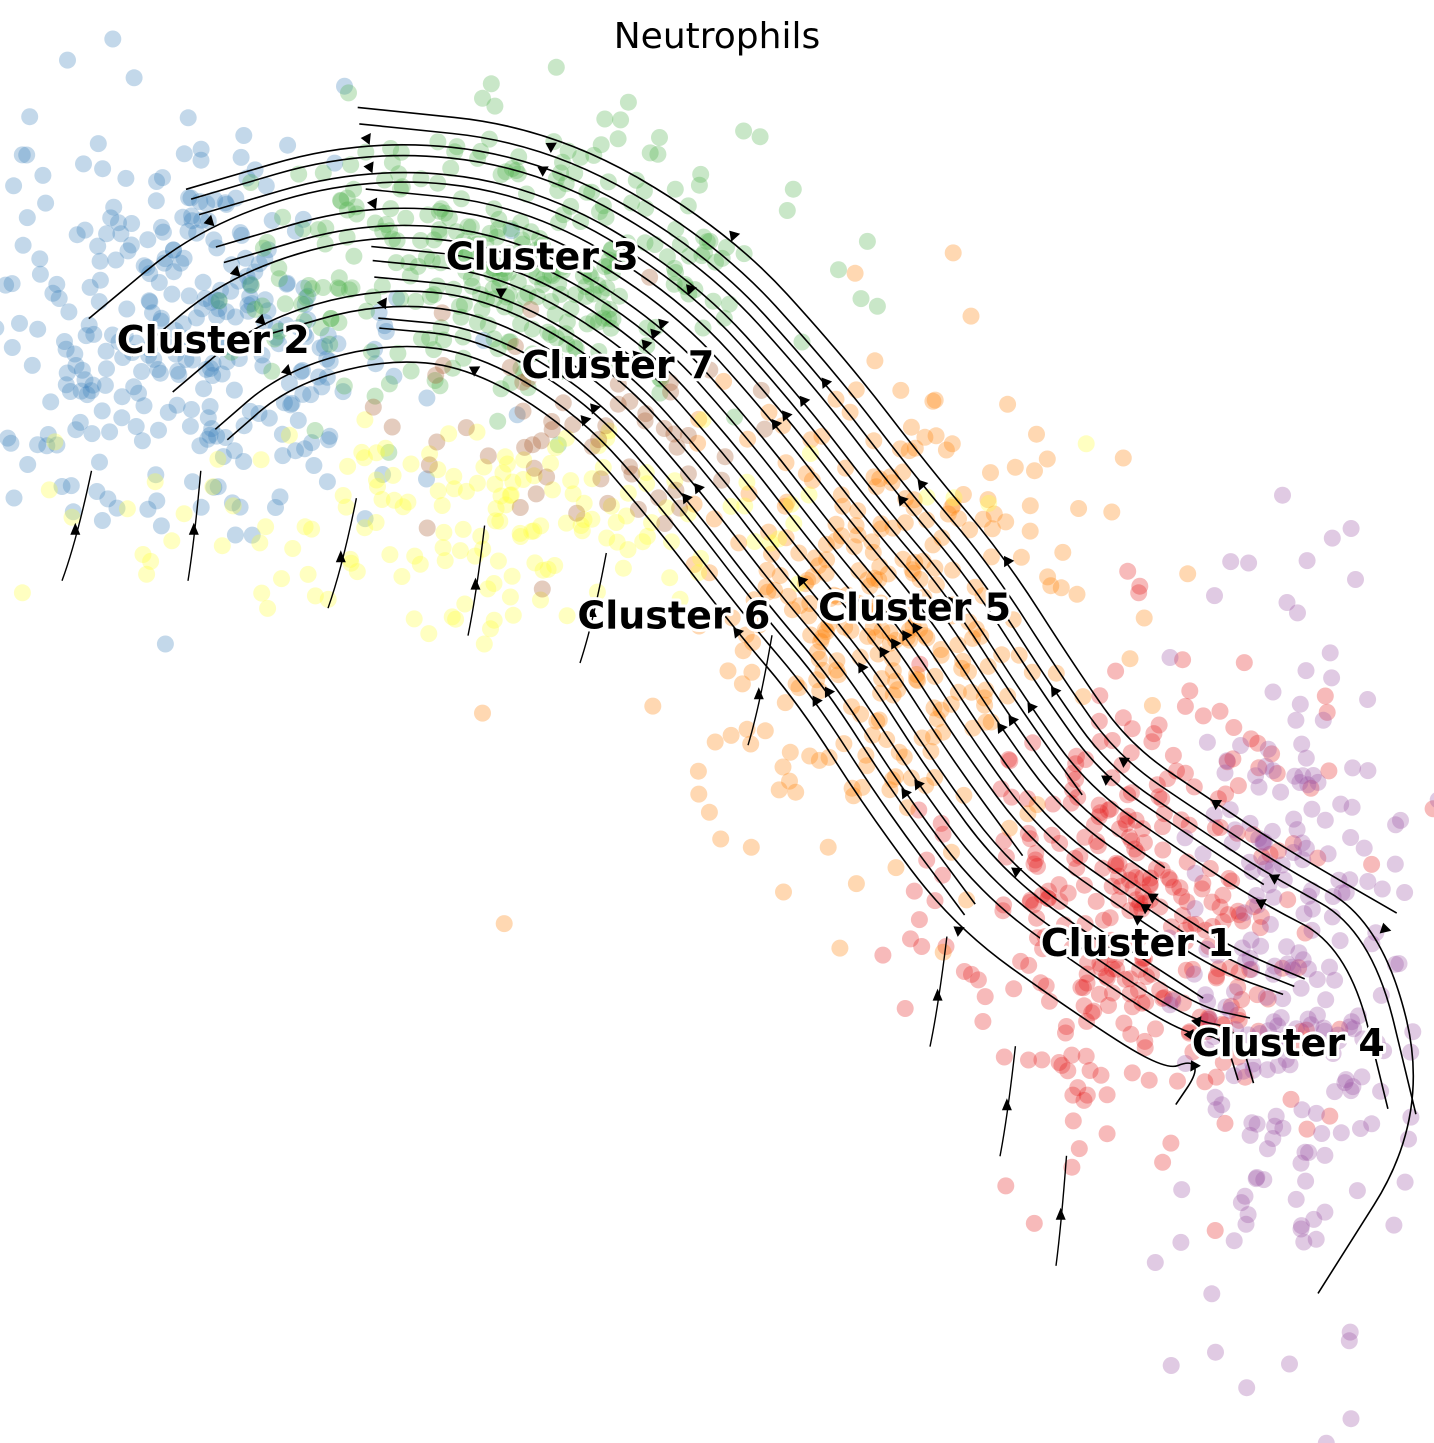  Describe the element at coordinates (673, 616) in the screenshot. I see `cluster-label-6: Cluster 6` at that location.